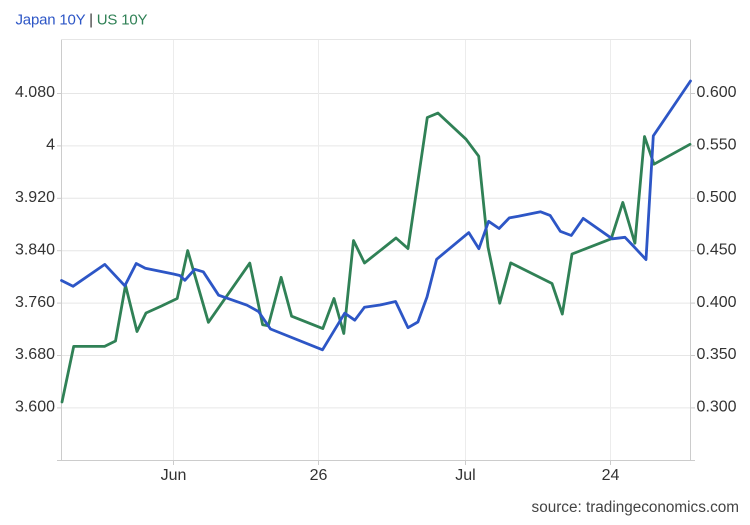 This screenshot has width=750, height=525. What do you see at coordinates (35, 407) in the screenshot?
I see `svg-text: 3.600` at bounding box center [35, 407].